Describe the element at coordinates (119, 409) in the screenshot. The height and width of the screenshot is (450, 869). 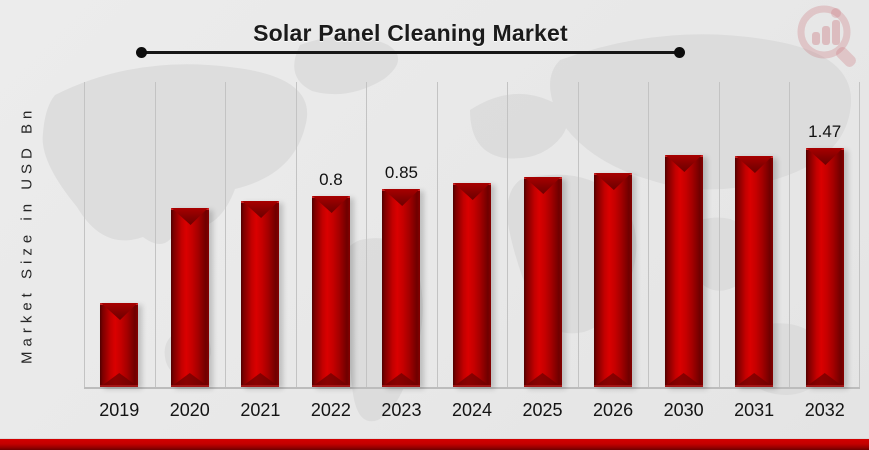
I see `x-tick-2019: 2019` at that location.